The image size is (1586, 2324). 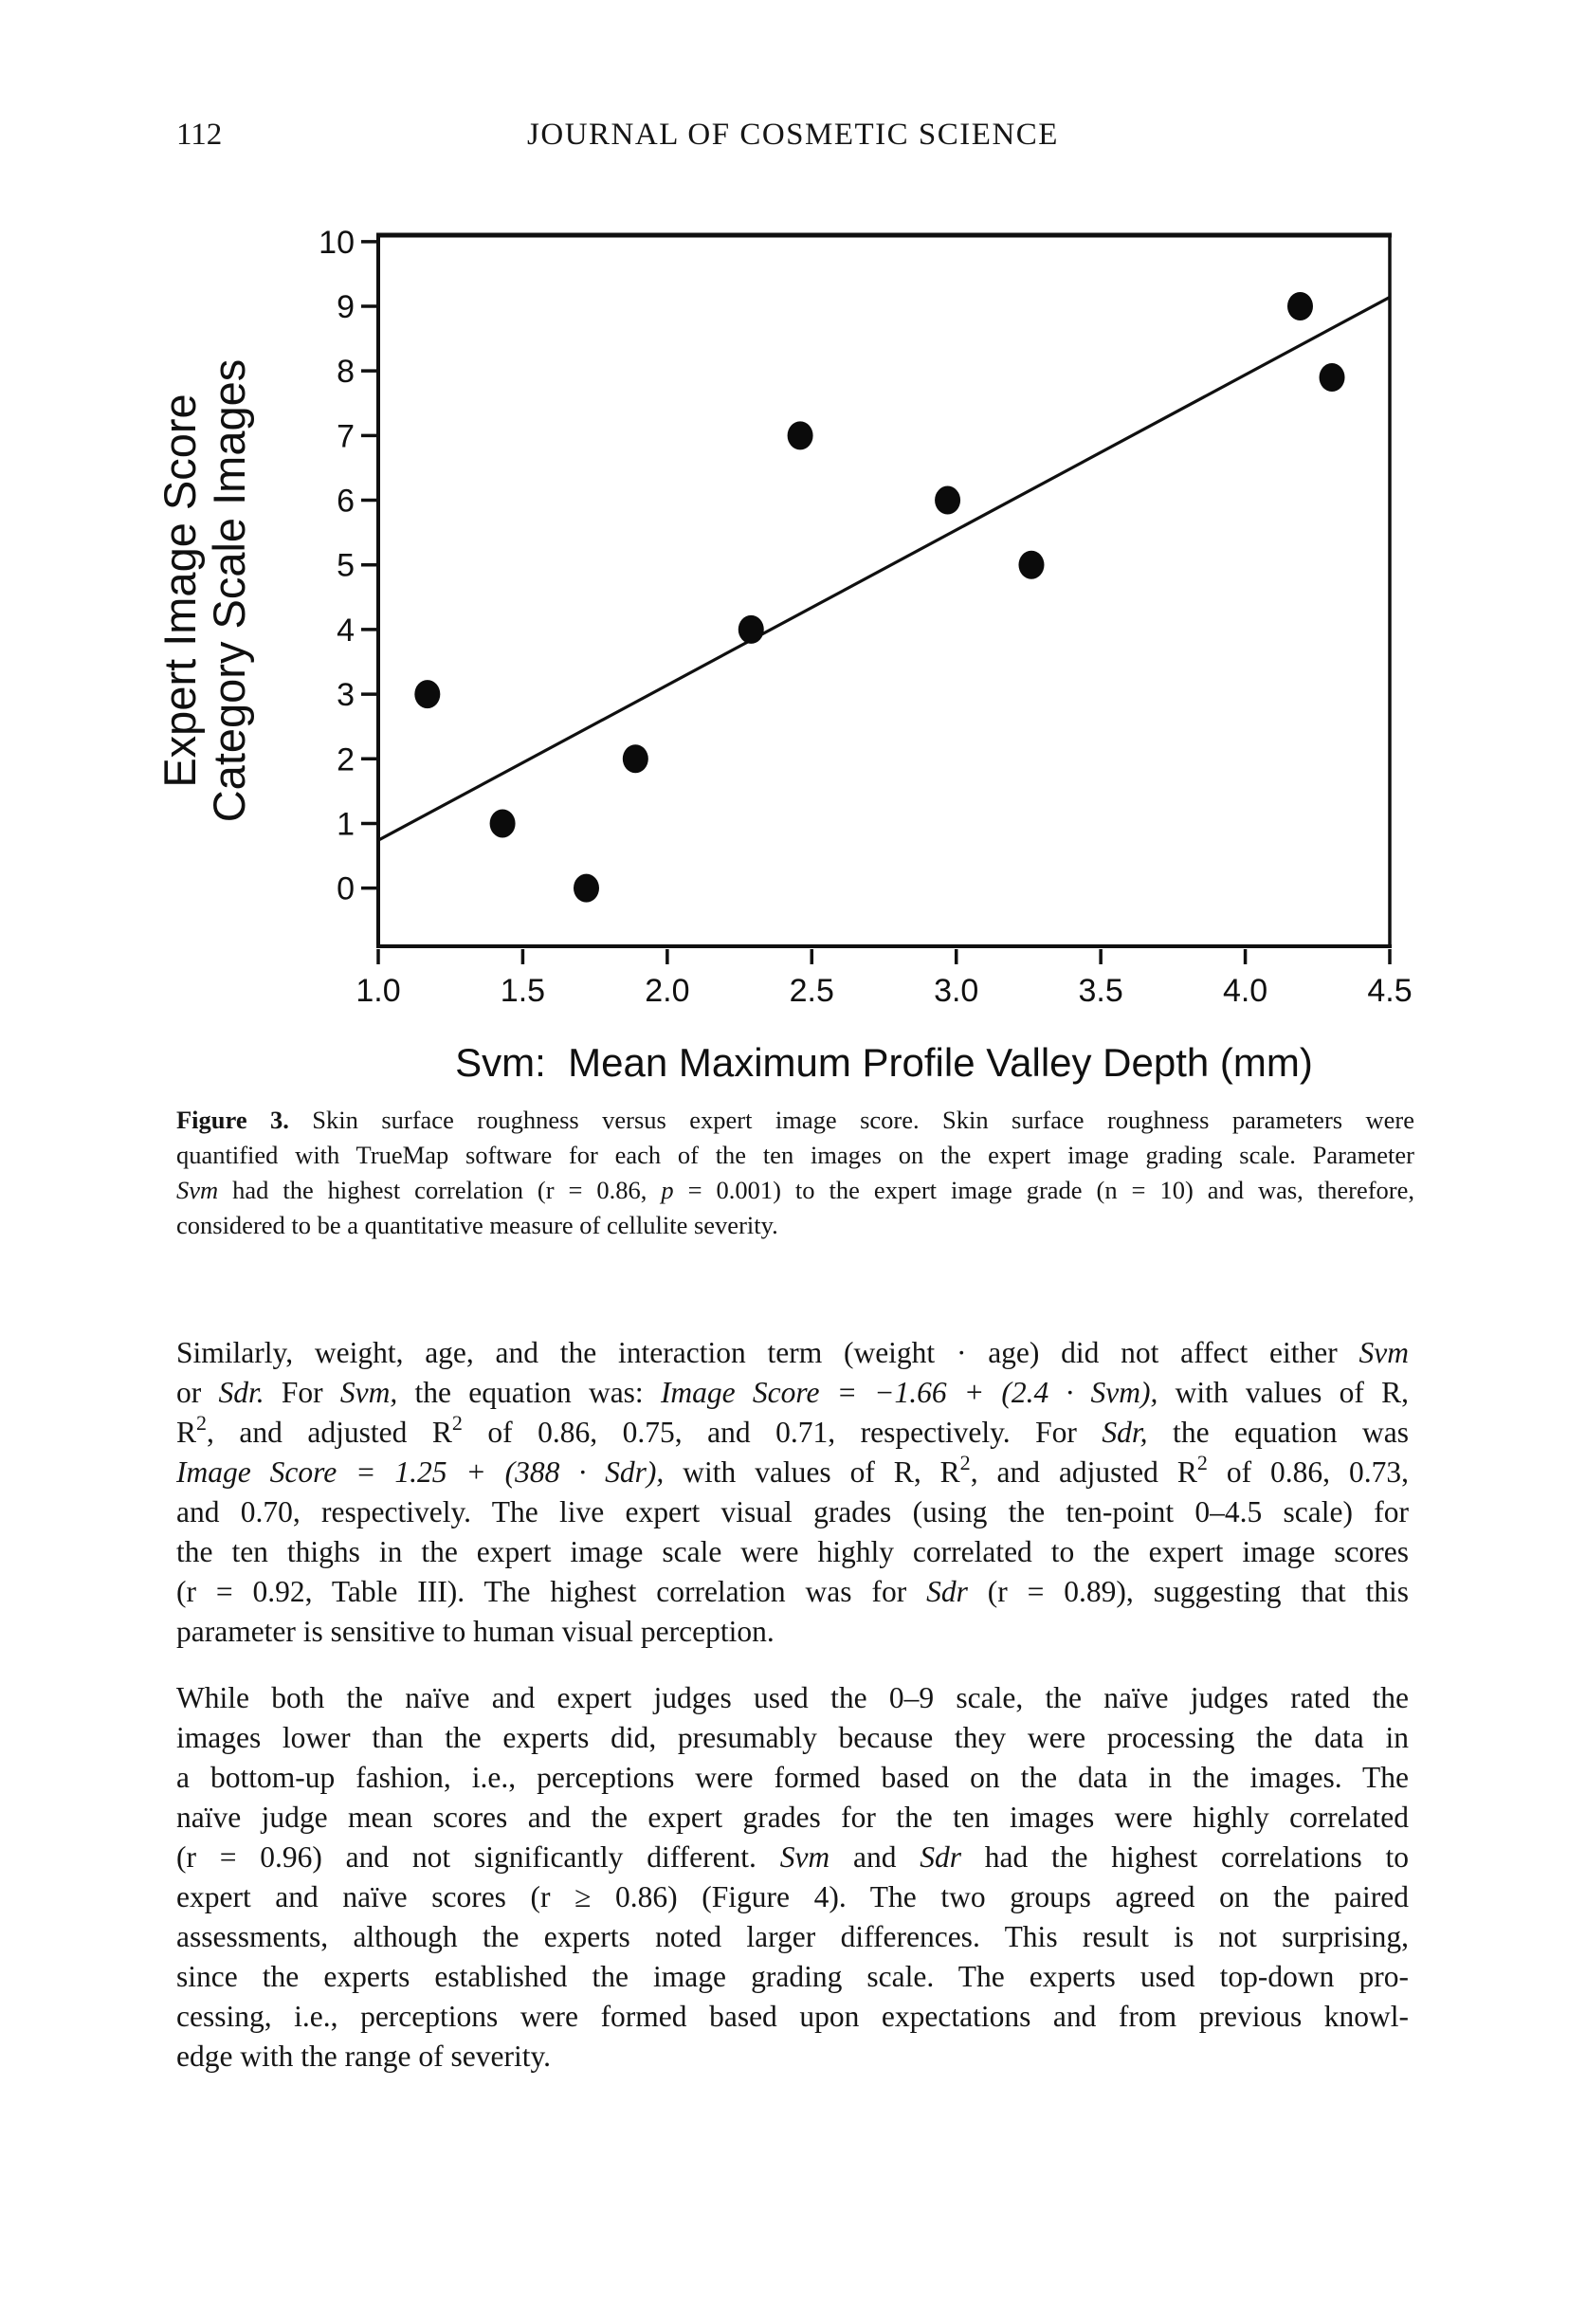 What do you see at coordinates (180, 590) in the screenshot?
I see `y-axis-title-line1: Expert Image Score` at bounding box center [180, 590].